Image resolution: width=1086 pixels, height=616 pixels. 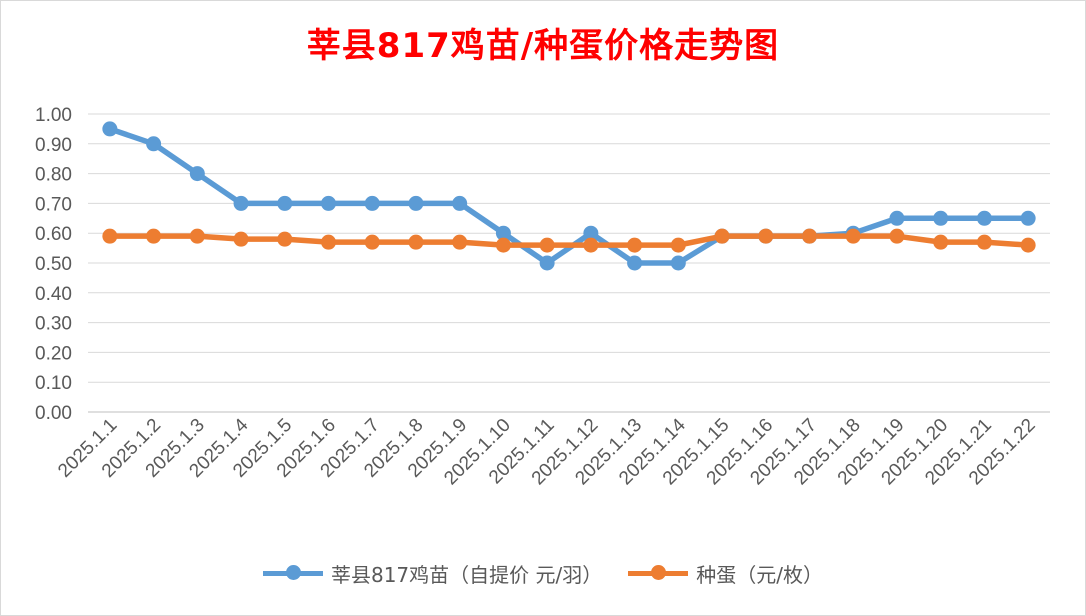 I want to click on y-tick-label: 0.50, so click(x=53, y=264).